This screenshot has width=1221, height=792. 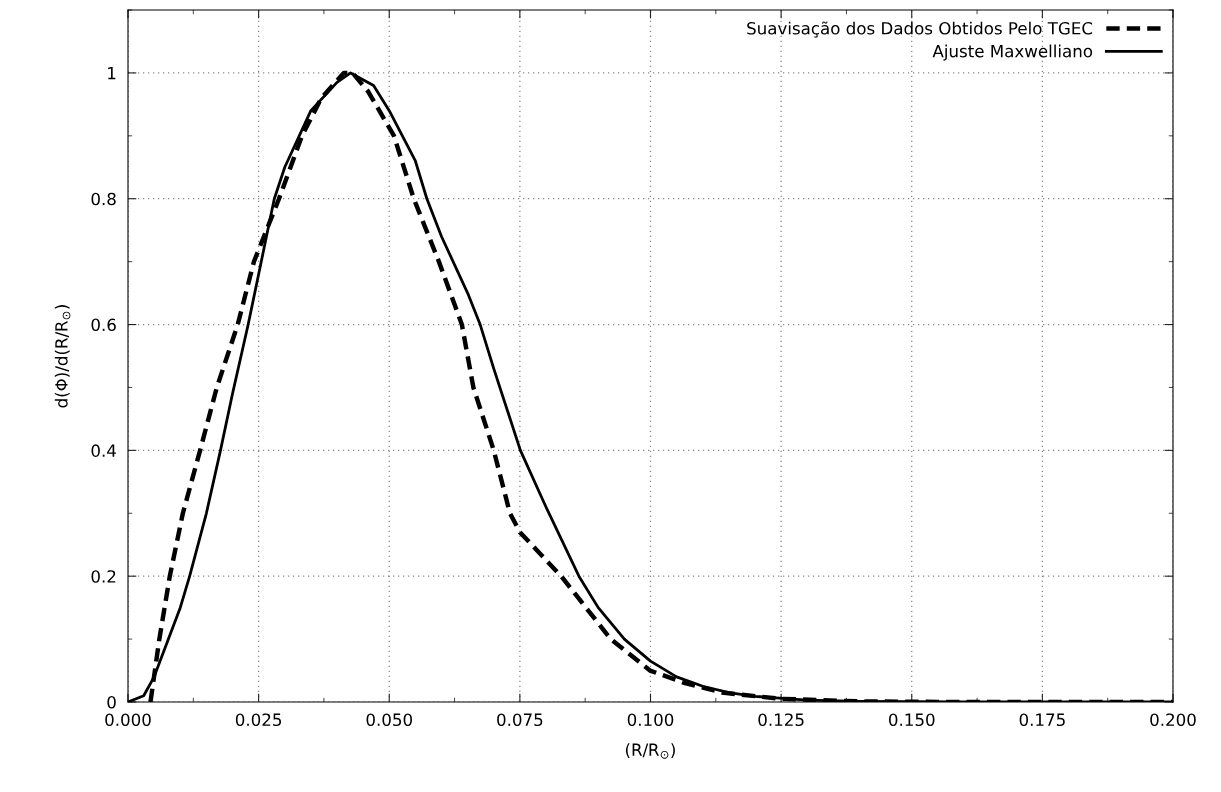 What do you see at coordinates (1173, 720) in the screenshot?
I see `x-tick-label: 0.200` at bounding box center [1173, 720].